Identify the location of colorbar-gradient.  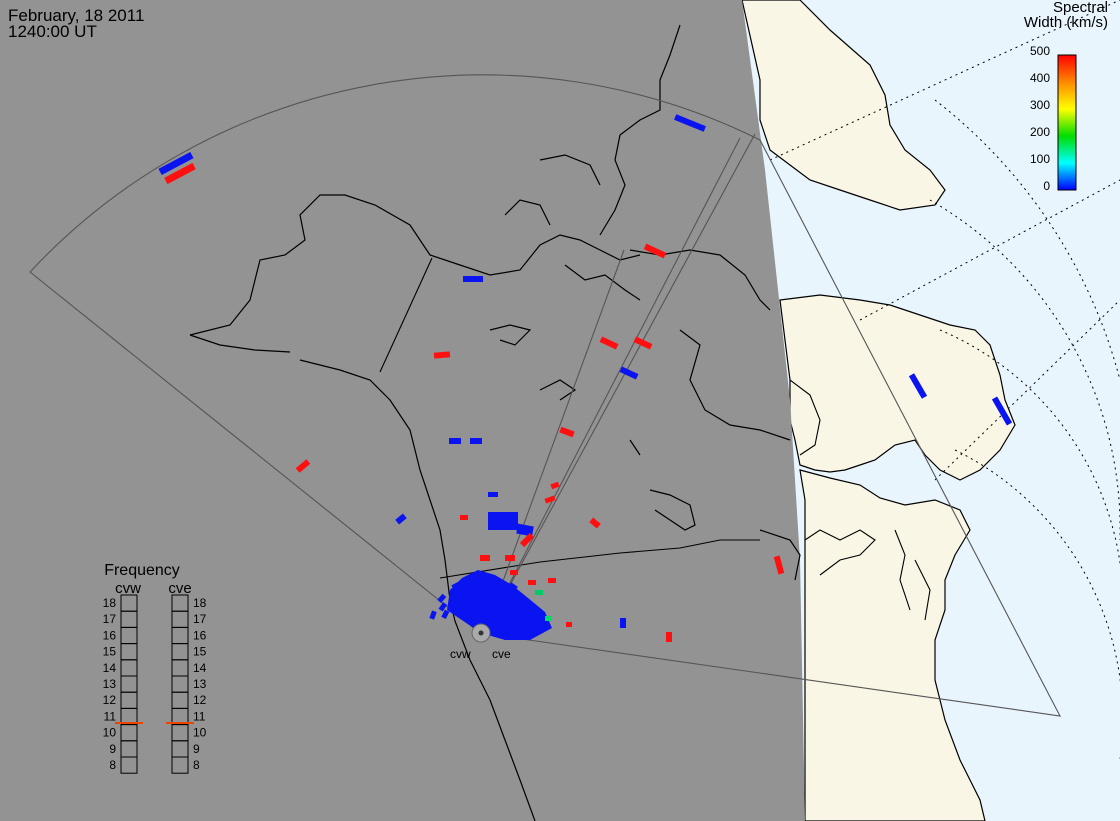
(1067, 122).